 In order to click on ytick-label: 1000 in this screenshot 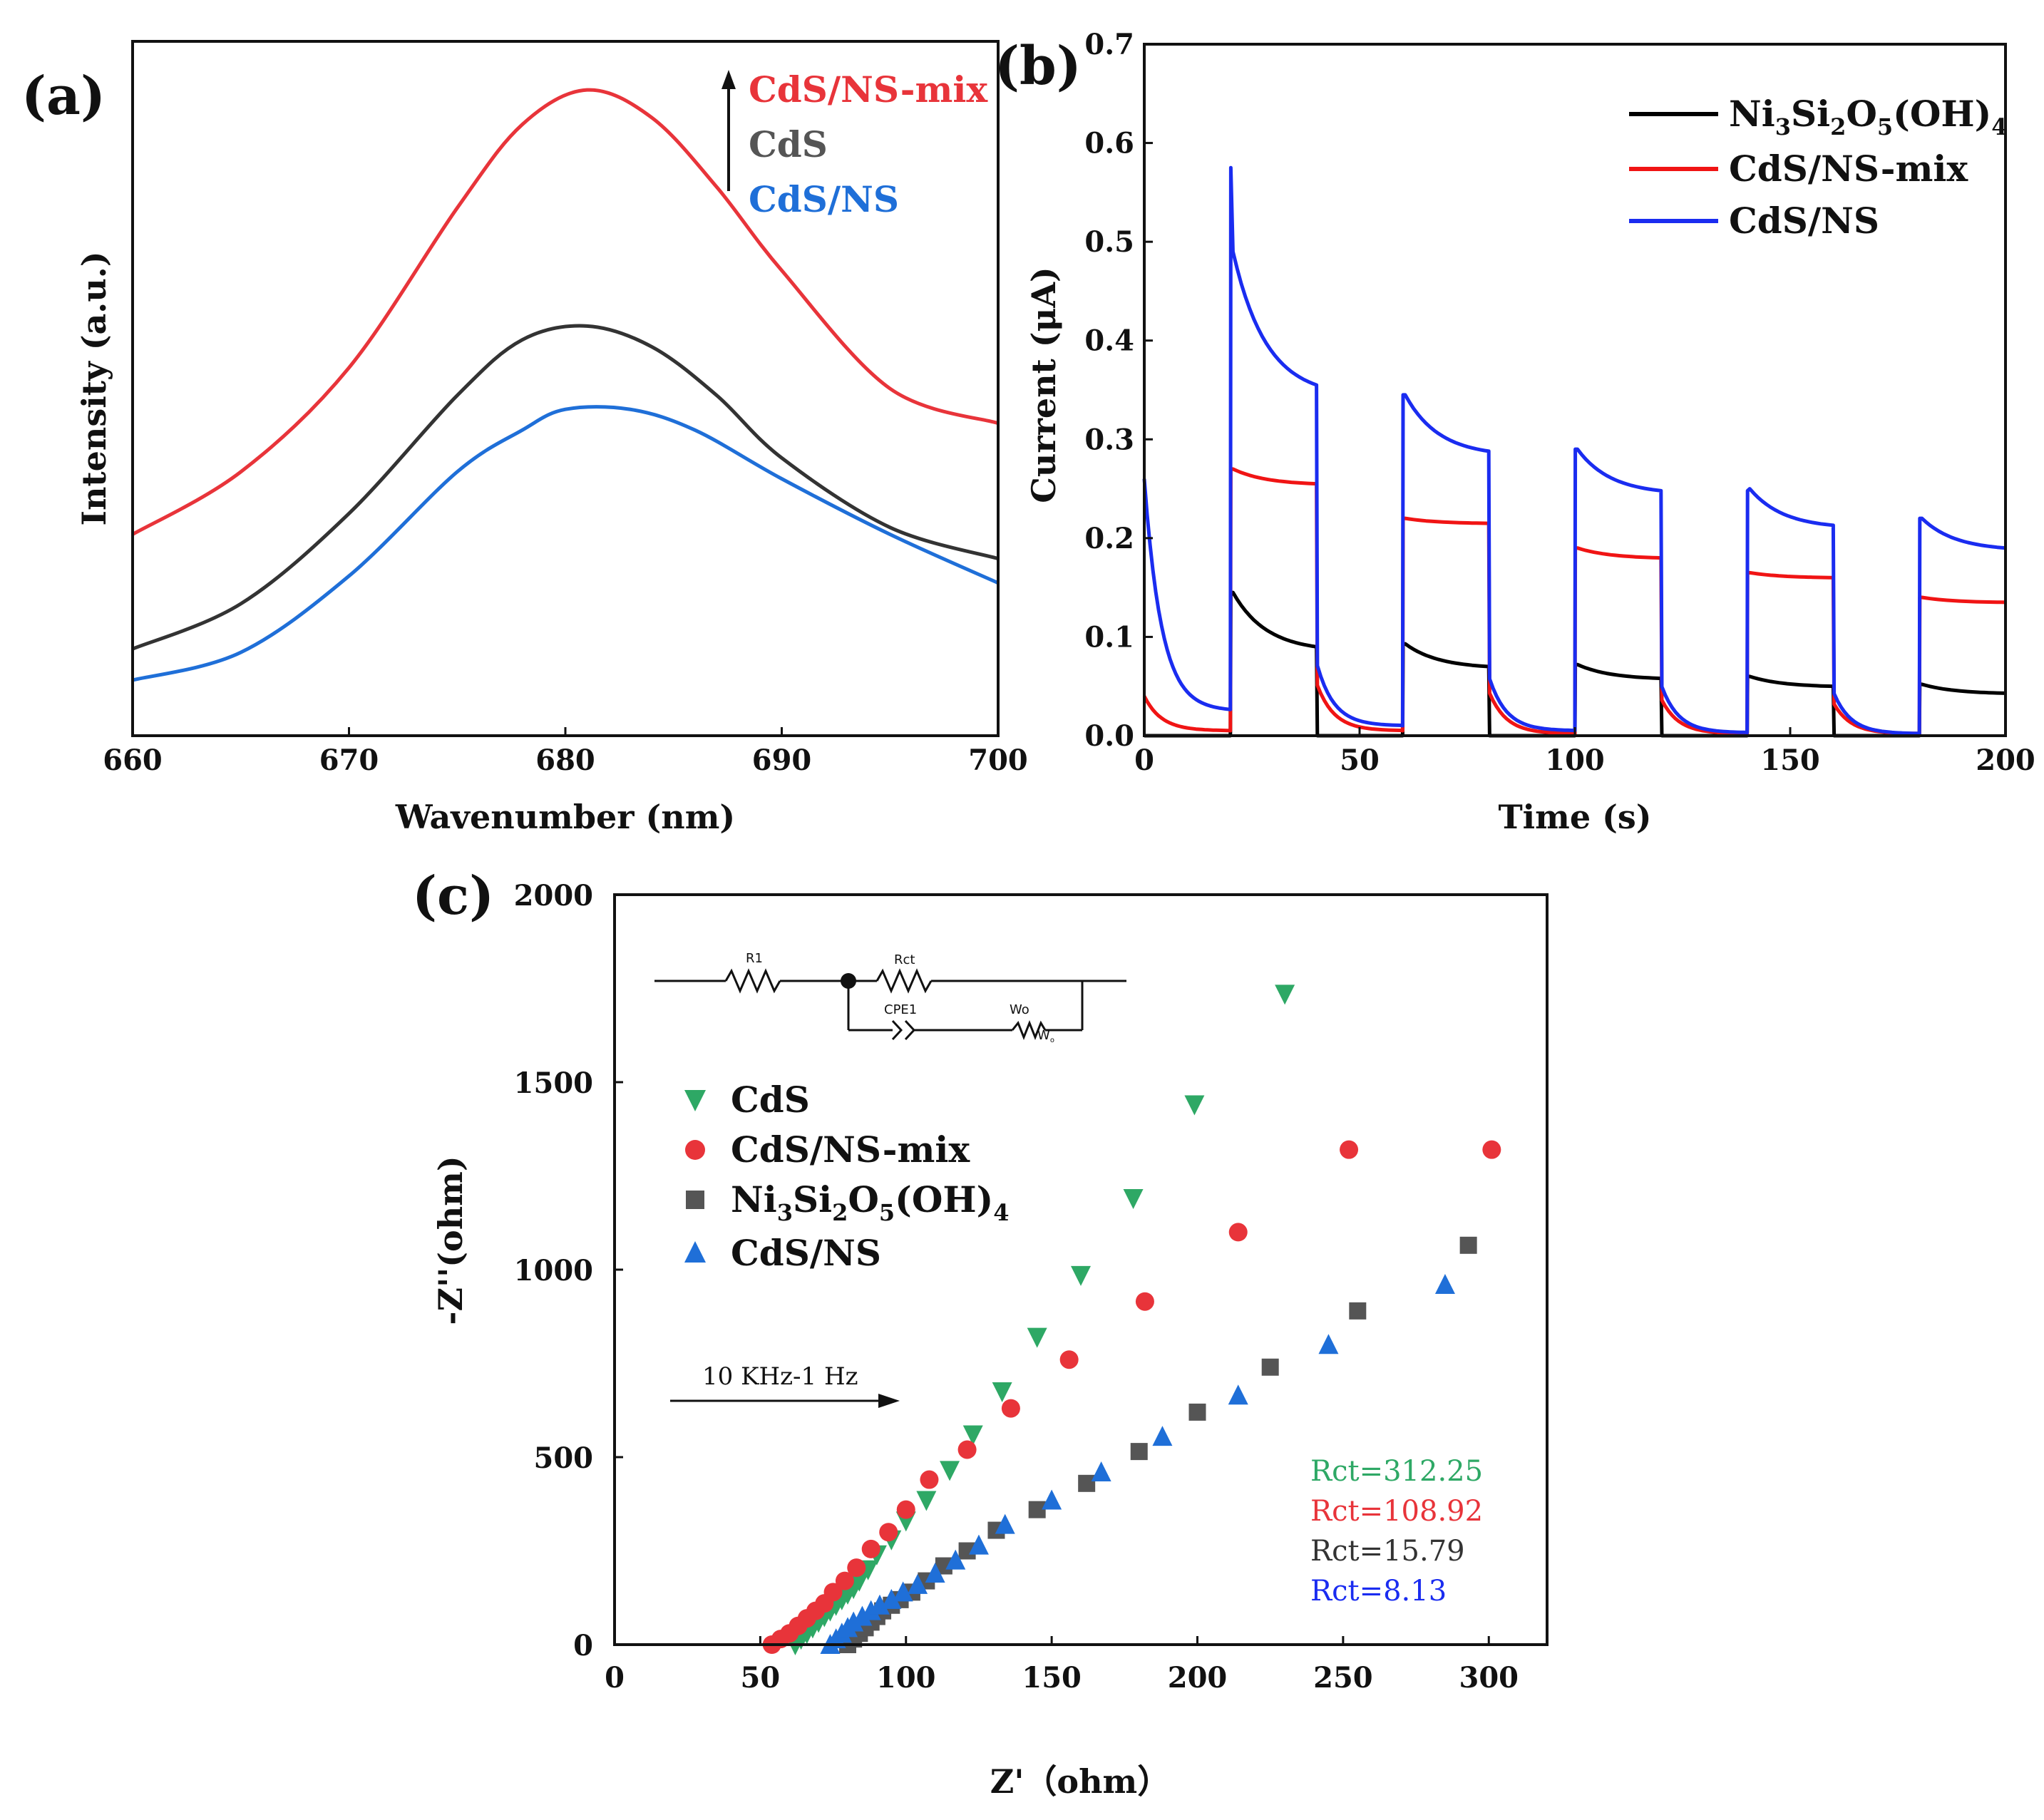, I will do `click(554, 1270)`.